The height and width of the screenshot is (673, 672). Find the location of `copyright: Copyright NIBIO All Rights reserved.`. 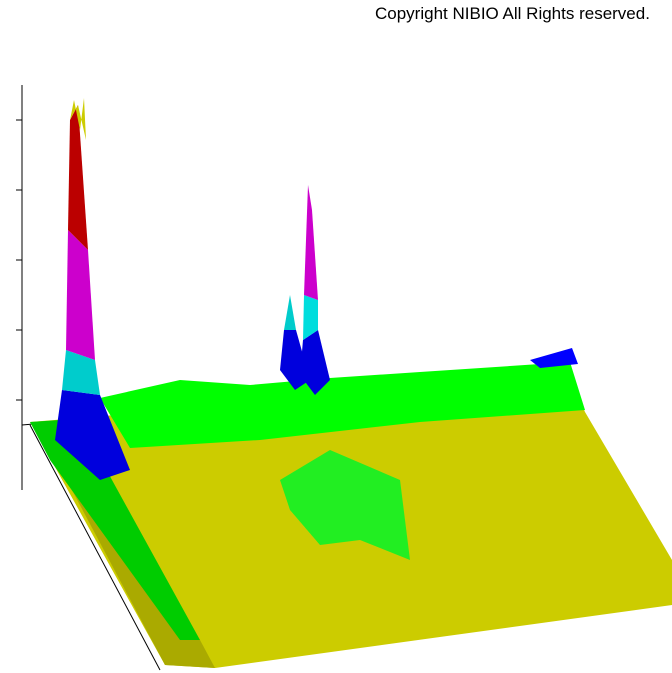

copyright: Copyright NIBIO All Rights reserved. is located at coordinates (512, 13).